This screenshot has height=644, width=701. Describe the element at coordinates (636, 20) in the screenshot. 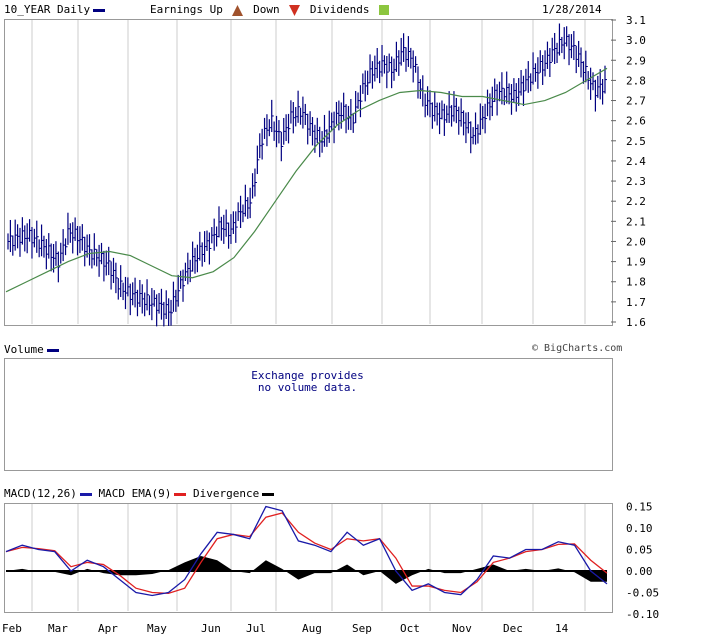

I see `price-tick-label: 3.1` at that location.